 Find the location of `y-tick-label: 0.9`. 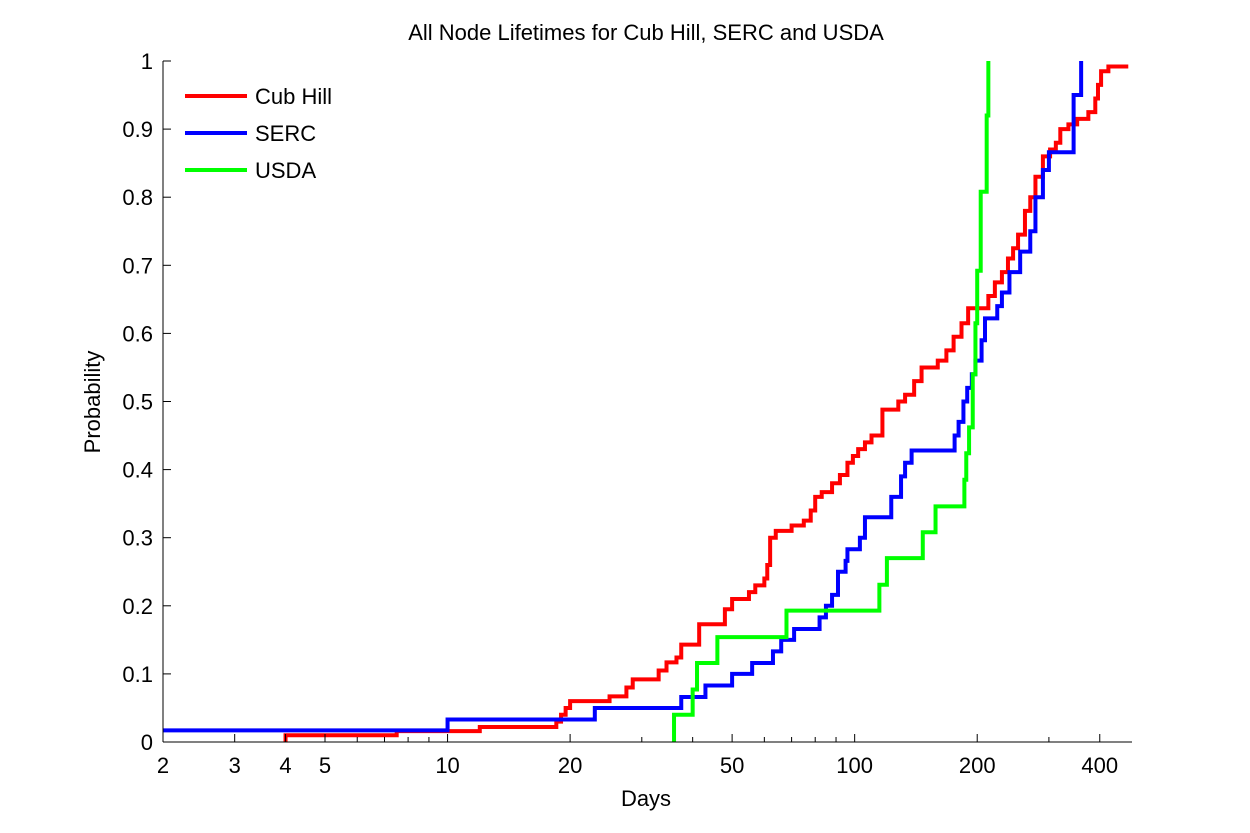

y-tick-label: 0.9 is located at coordinates (137, 129).